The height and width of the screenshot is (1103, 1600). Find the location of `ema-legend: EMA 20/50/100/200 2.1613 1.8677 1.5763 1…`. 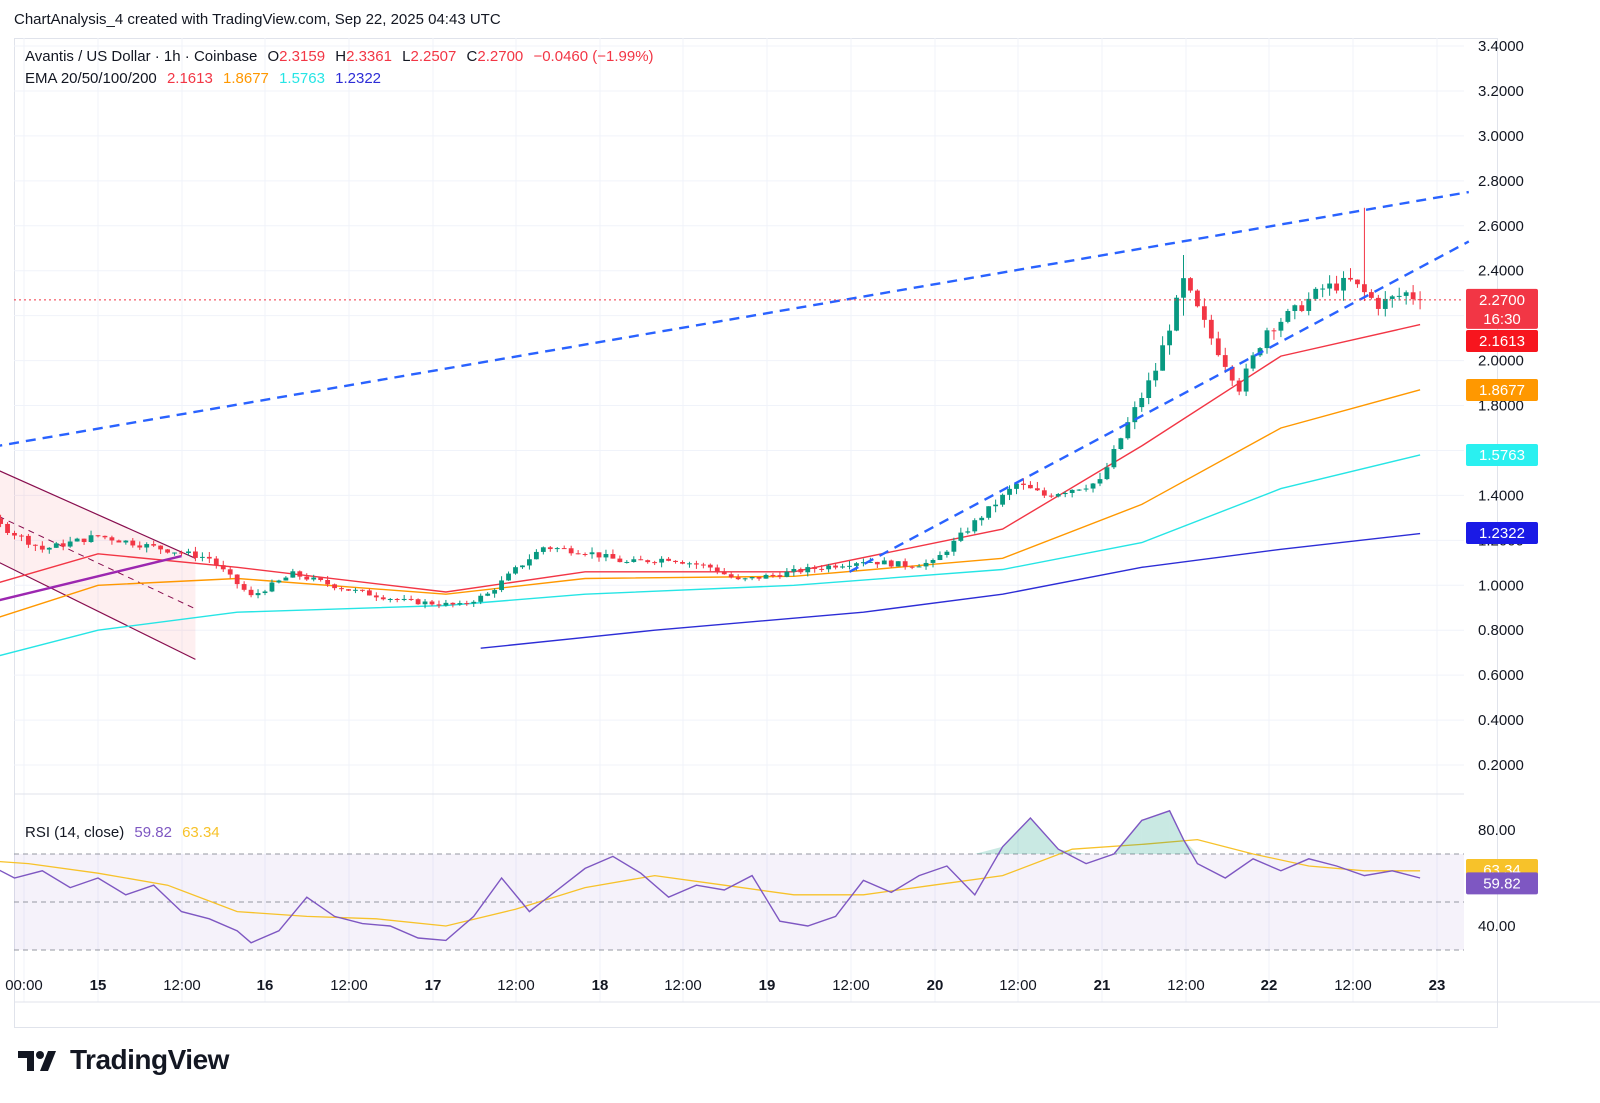

ema-legend: EMA 20/50/100/200 2.1613 1.8677 1.5763 1… is located at coordinates (206, 78).